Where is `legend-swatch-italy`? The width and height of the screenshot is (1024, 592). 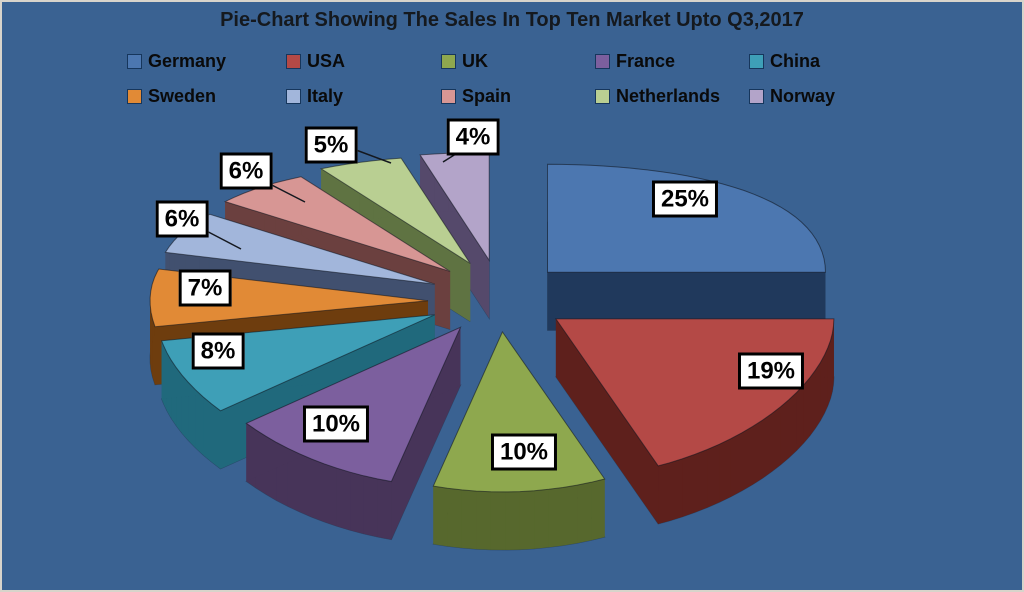
legend-swatch-italy is located at coordinates (293, 96).